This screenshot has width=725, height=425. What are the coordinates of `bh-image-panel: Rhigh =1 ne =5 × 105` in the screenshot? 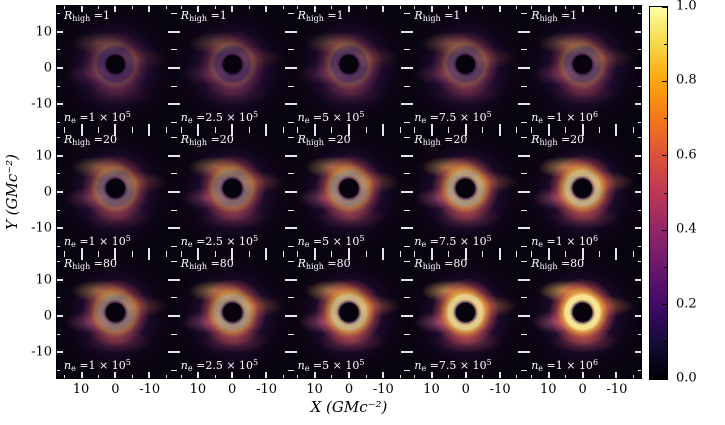 It's located at (349, 68).